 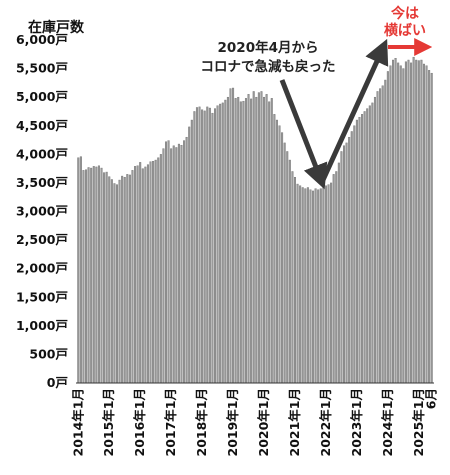 What do you see at coordinates (57, 382) in the screenshot?
I see `y-tick-label: 0戸` at bounding box center [57, 382].